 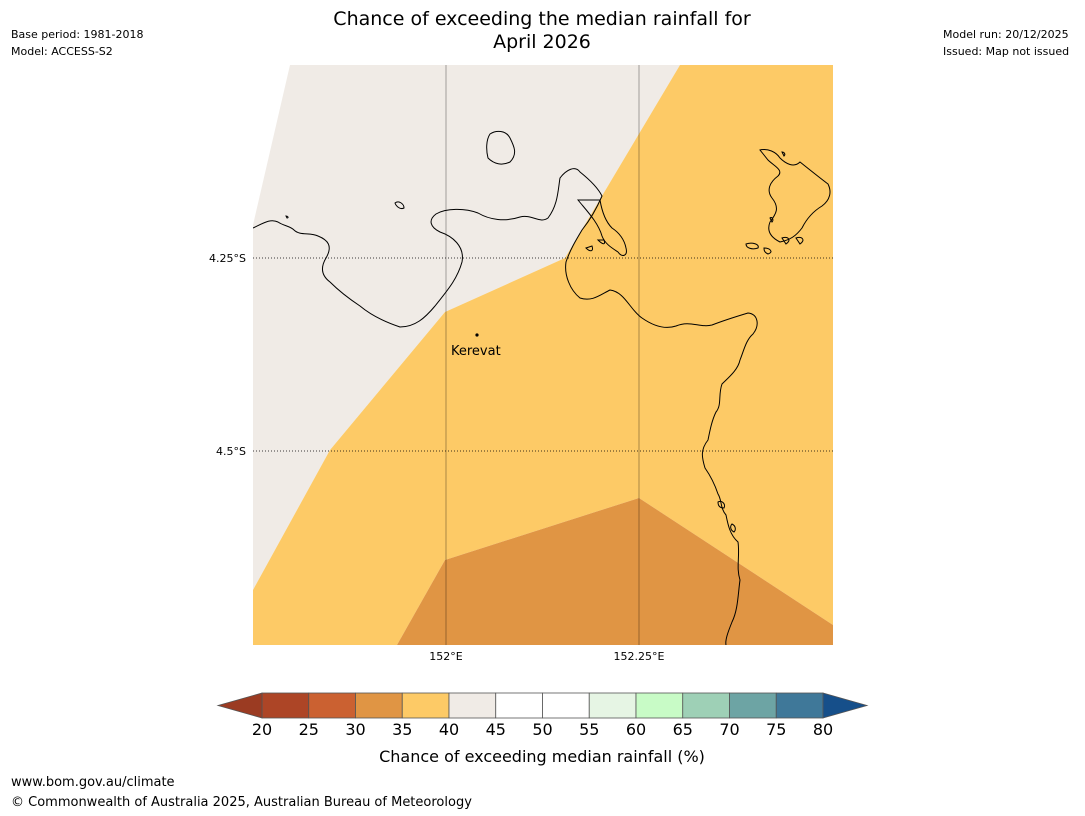 What do you see at coordinates (93, 782) in the screenshot?
I see `footer-url: www.bom.gov.au/climate` at bounding box center [93, 782].